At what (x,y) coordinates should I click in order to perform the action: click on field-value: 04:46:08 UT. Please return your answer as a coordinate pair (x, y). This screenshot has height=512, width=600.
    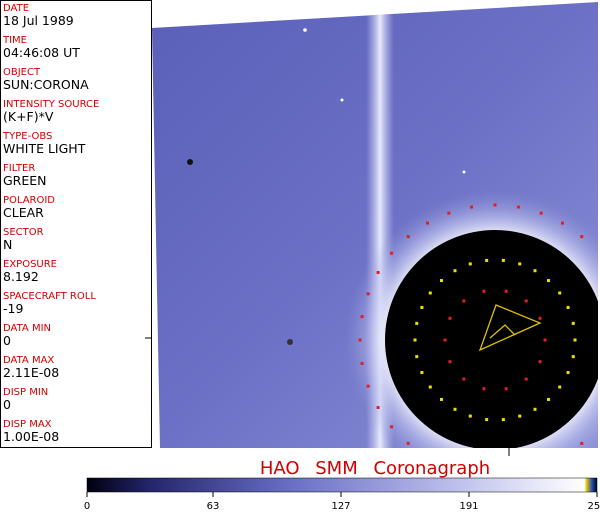
    Looking at the image, I should click on (41, 52).